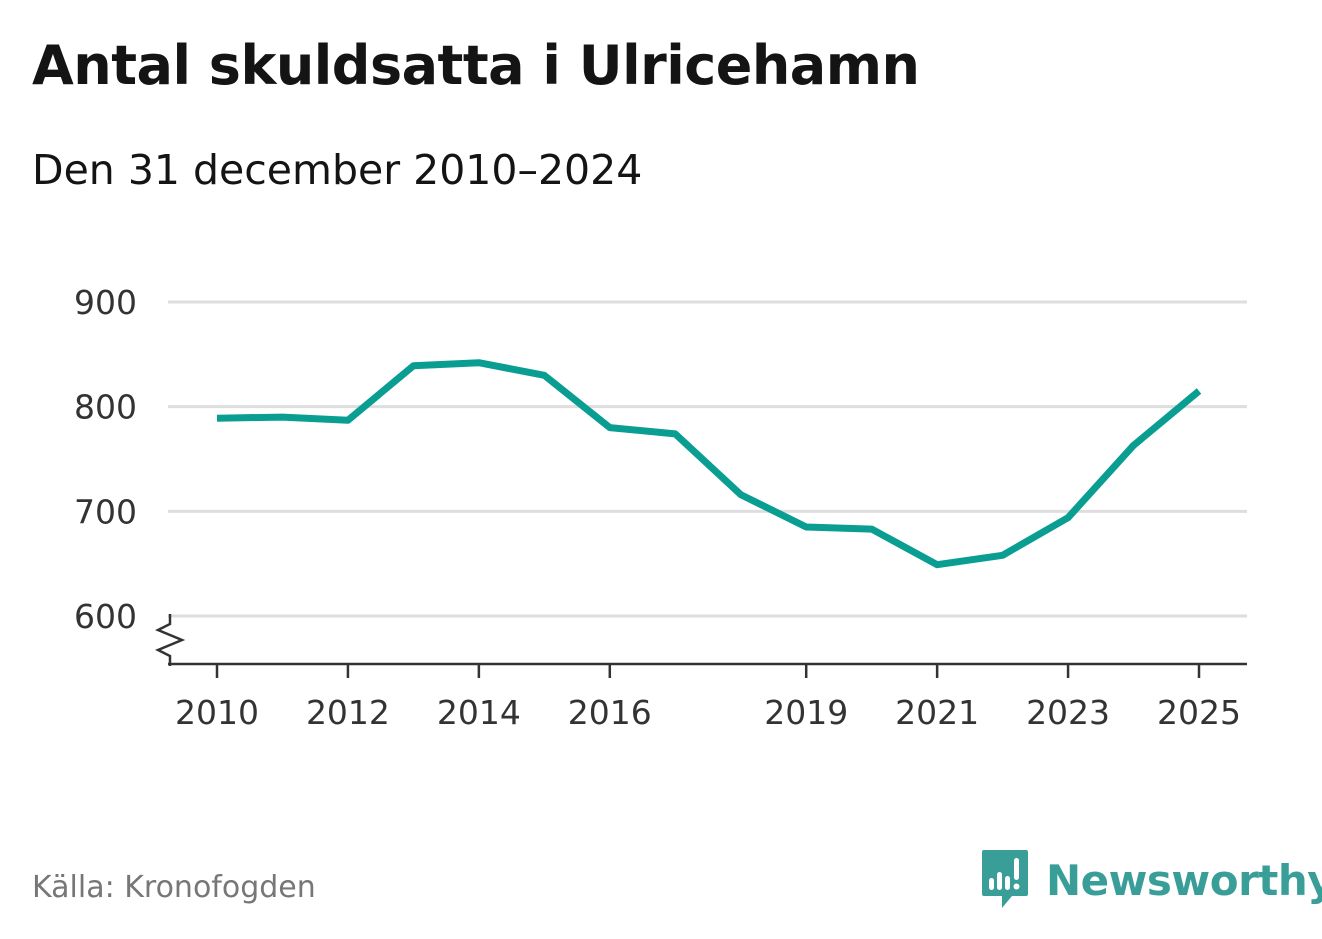 This screenshot has height=939, width=1322. Describe the element at coordinates (1005, 879) in the screenshot. I see `bar-chart-speech-bubble-icon` at that location.